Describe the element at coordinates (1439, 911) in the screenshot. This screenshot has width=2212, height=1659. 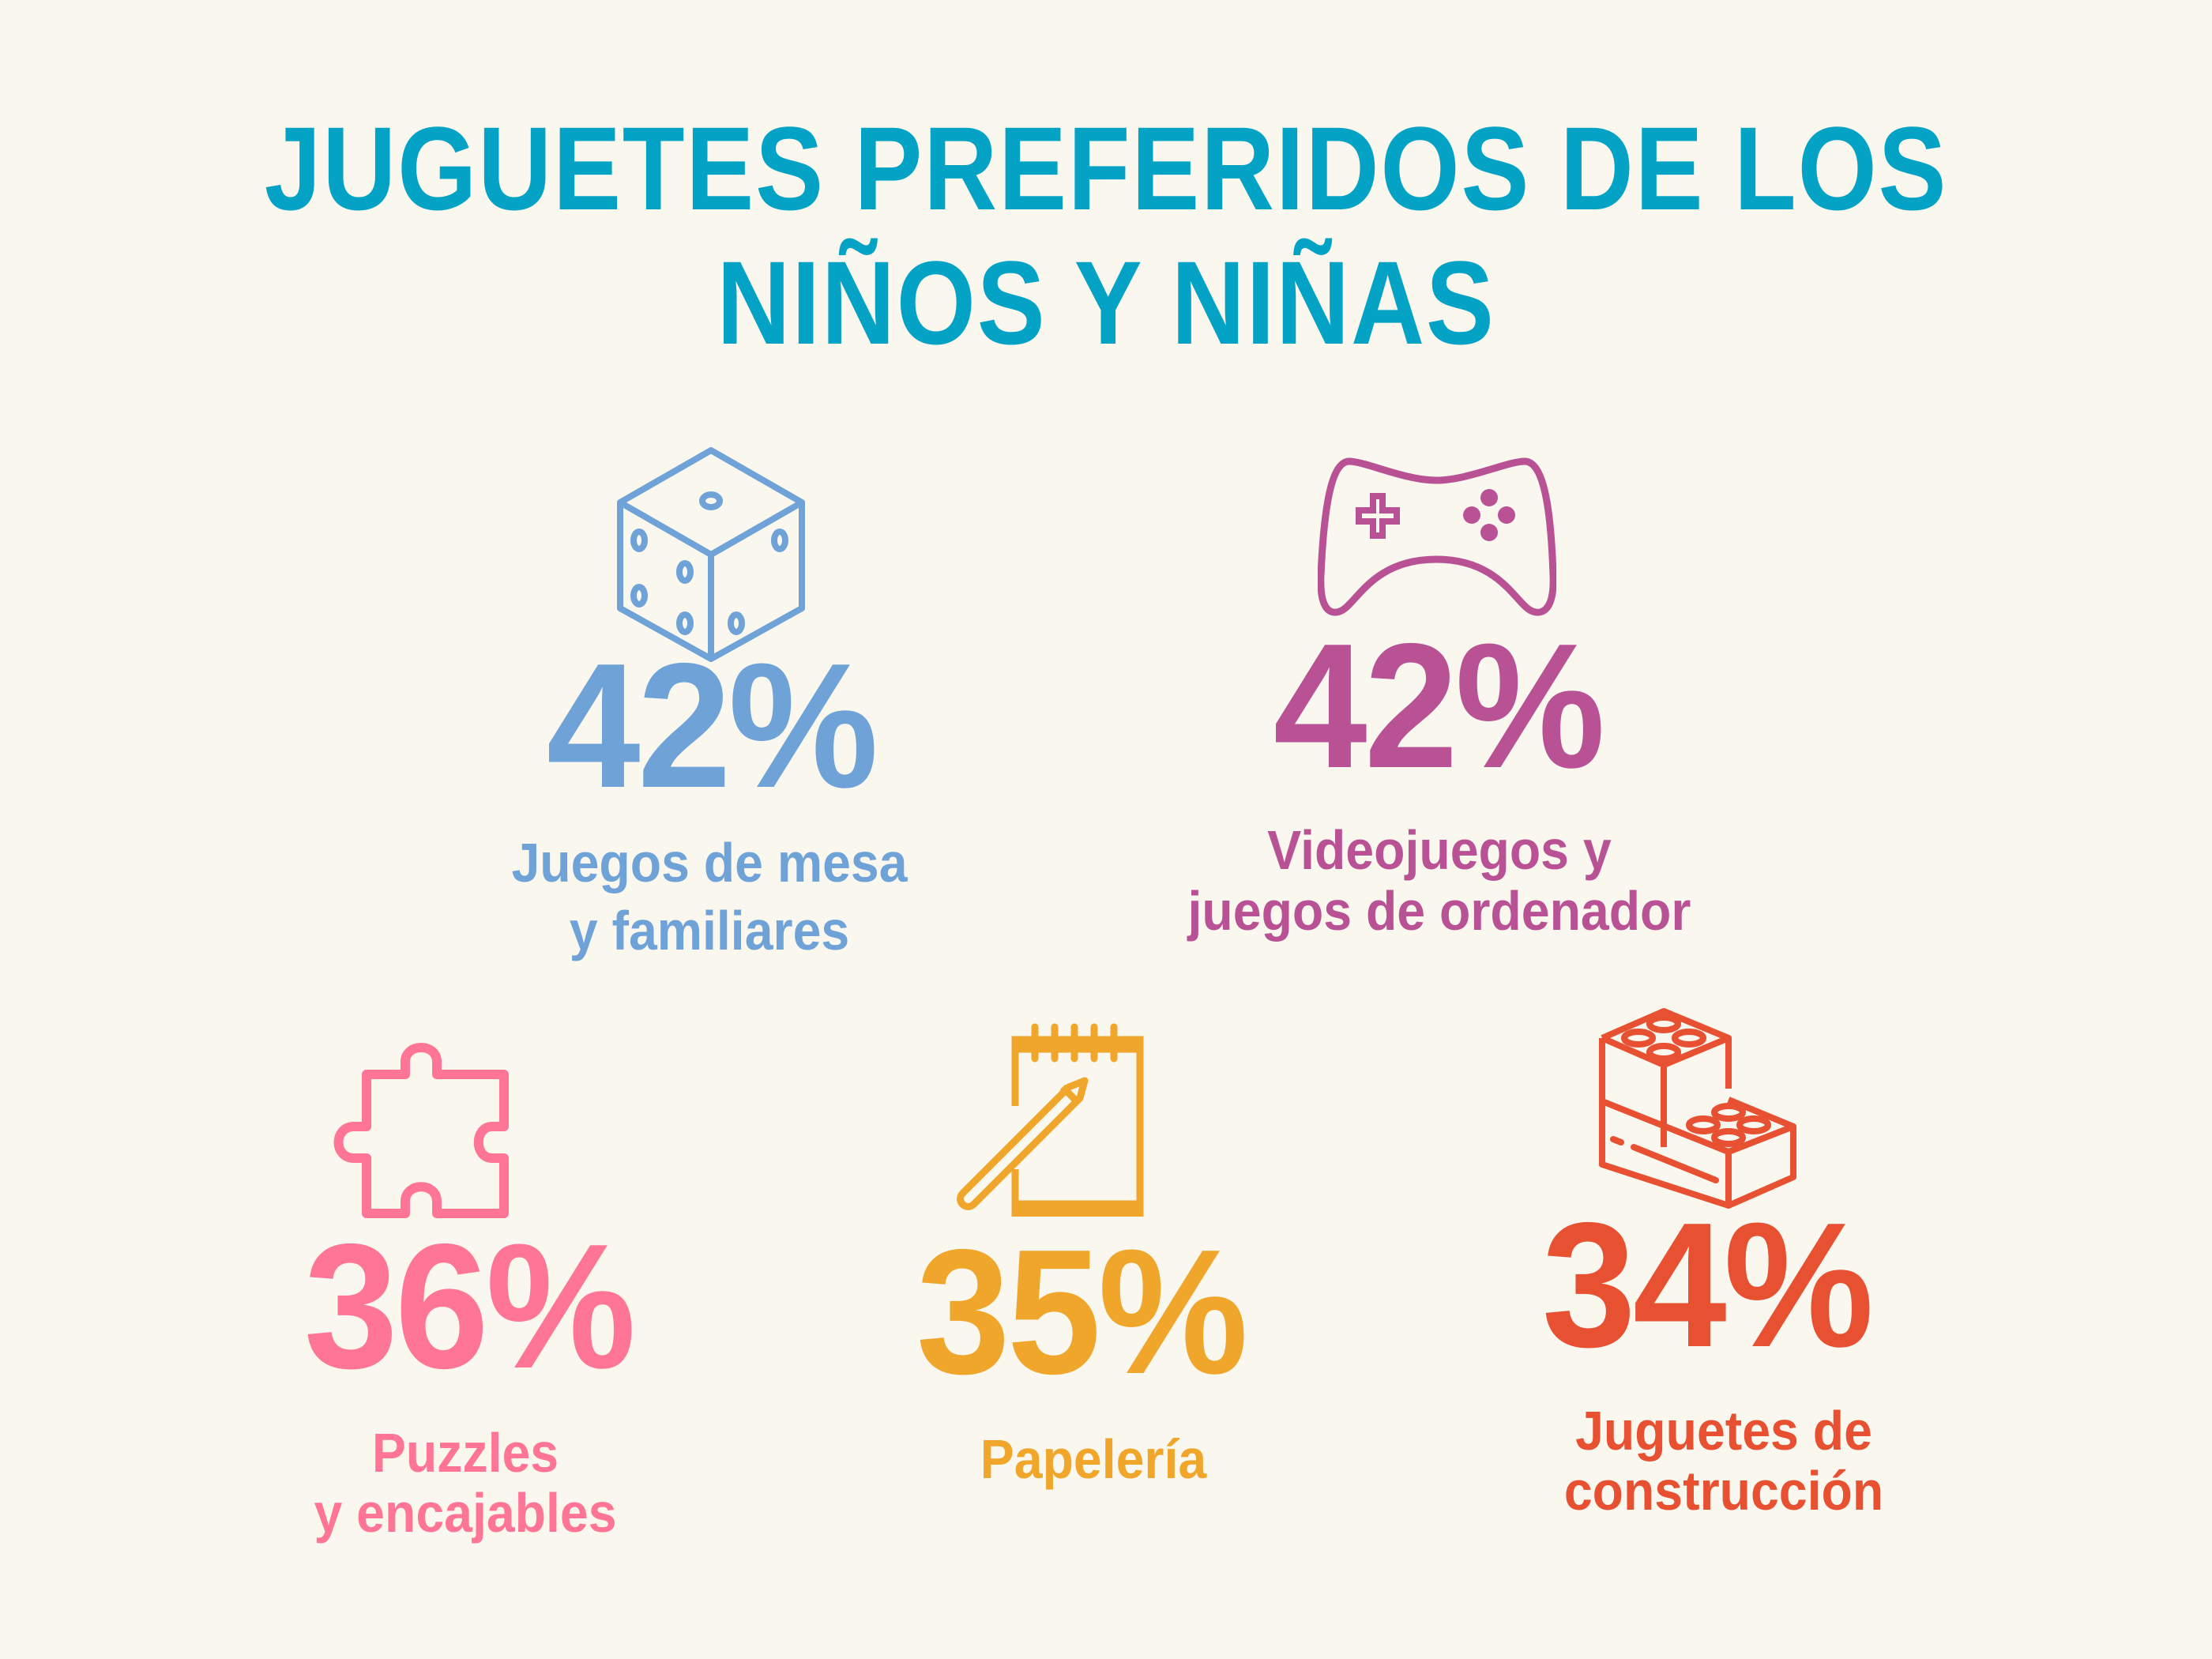
I see `label-videogames-2: juegos de ordenador` at that location.